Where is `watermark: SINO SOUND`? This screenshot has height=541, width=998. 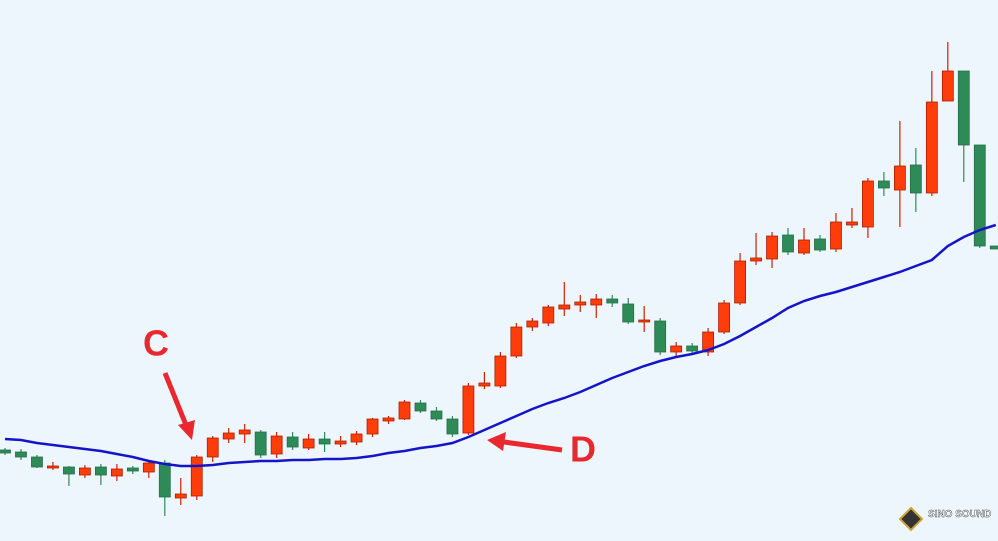
watermark: SINO SOUND is located at coordinates (945, 519).